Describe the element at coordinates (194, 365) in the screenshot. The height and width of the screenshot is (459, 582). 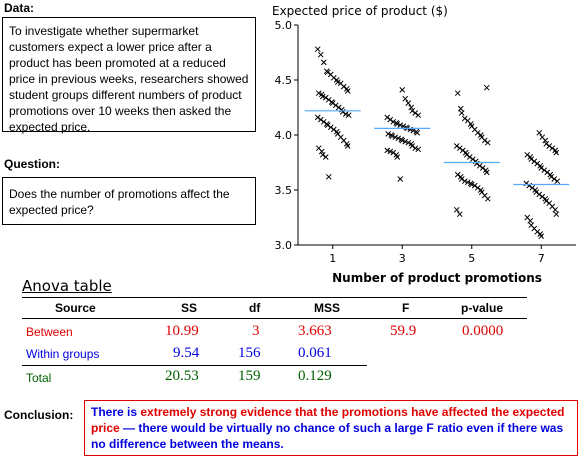
I see `anova-total-rule` at that location.